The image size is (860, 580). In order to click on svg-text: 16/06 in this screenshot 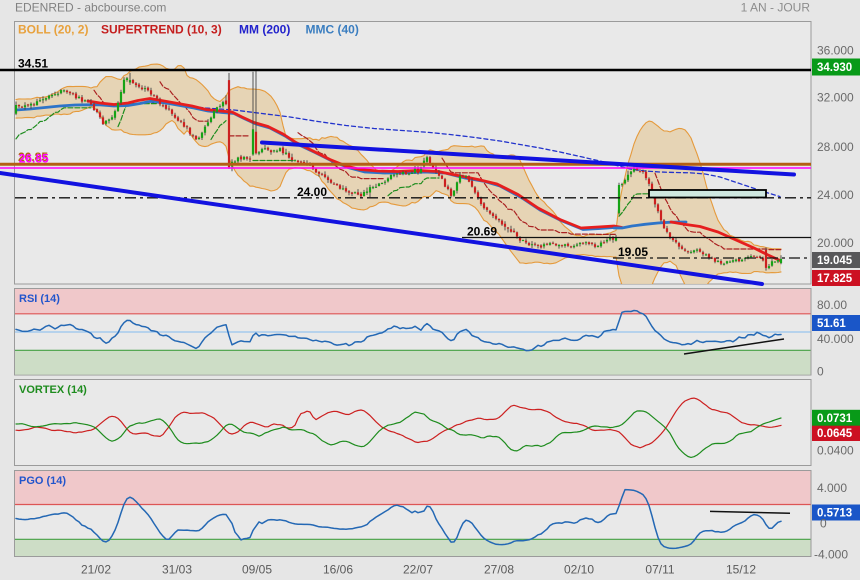, I will do `click(338, 570)`.